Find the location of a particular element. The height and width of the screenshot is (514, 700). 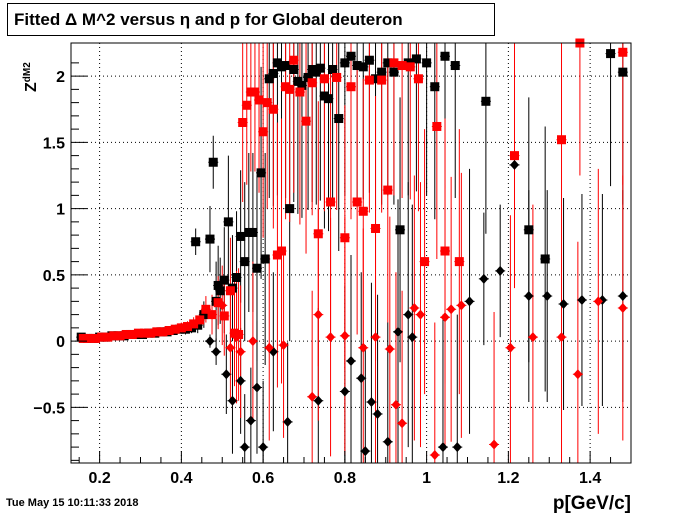

y-tick-label: 1.5 is located at coordinates (54, 143).